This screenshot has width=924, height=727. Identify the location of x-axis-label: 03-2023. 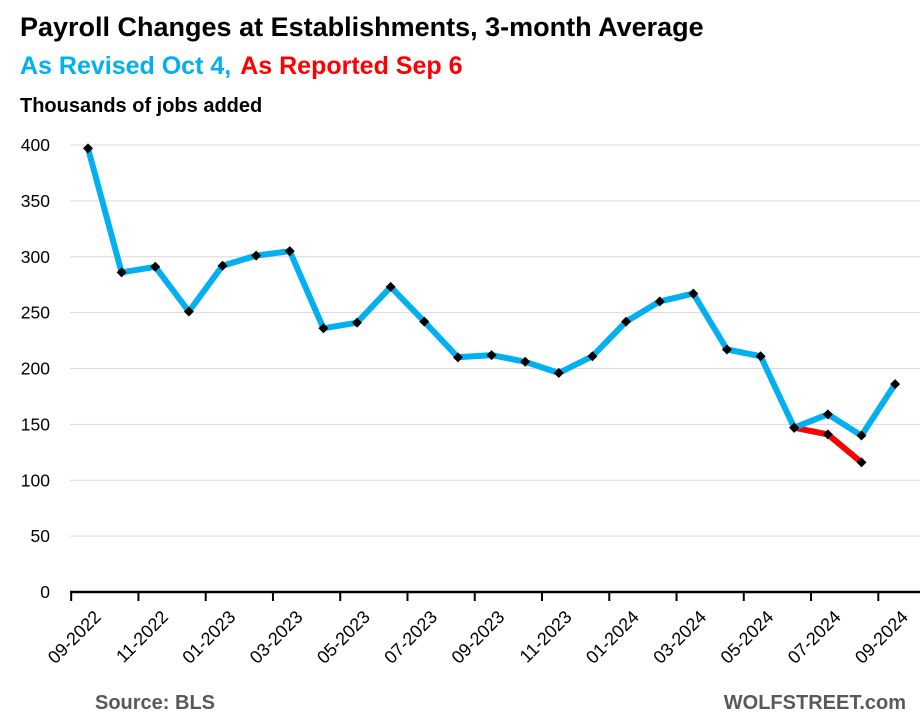
(276, 637).